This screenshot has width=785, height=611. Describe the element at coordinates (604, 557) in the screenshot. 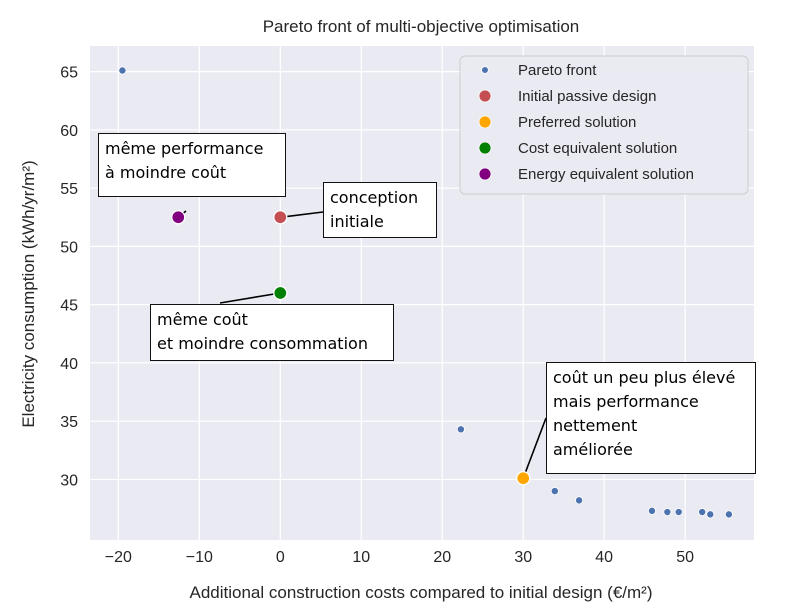

I see `x-tick-label: 40` at that location.